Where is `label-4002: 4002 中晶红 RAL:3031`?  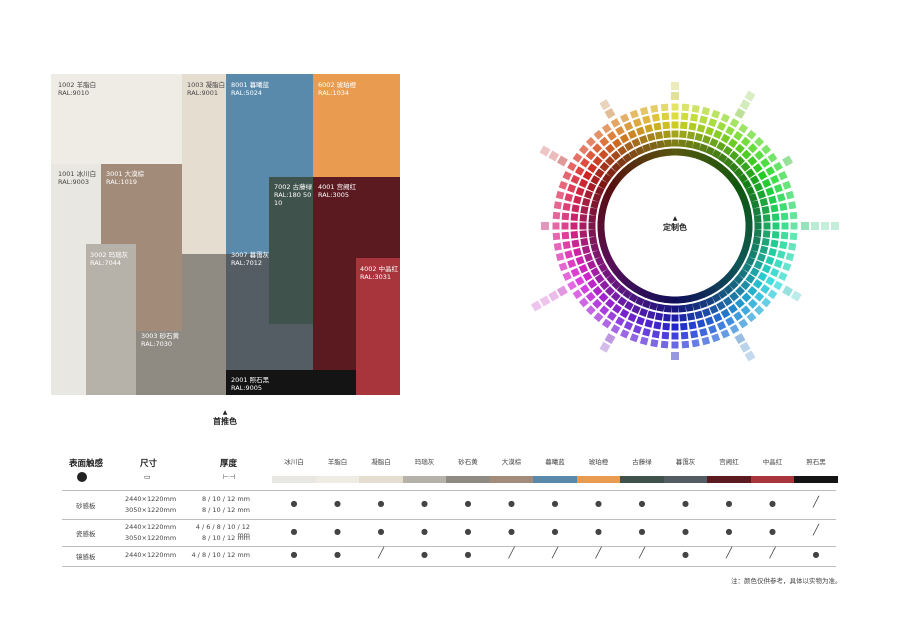 label-4002: 4002 中晶红 RAL:3031 is located at coordinates (379, 273).